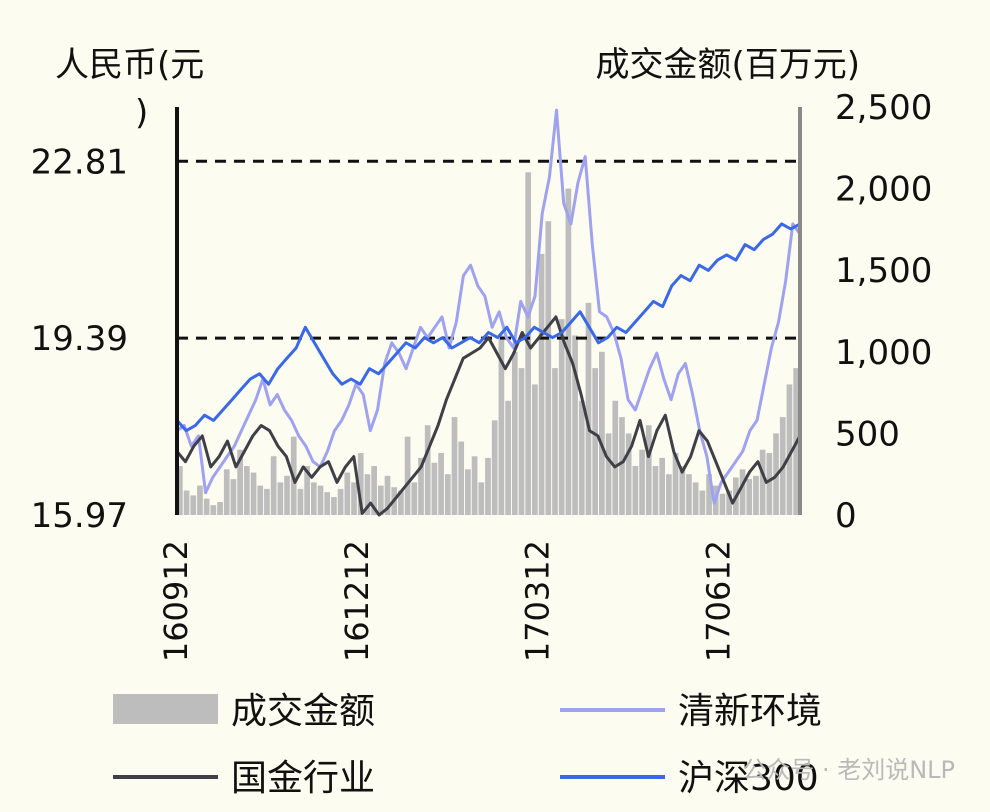 The width and height of the screenshot is (990, 812). I want to click on legend-label: 成交金额, so click(303, 711).